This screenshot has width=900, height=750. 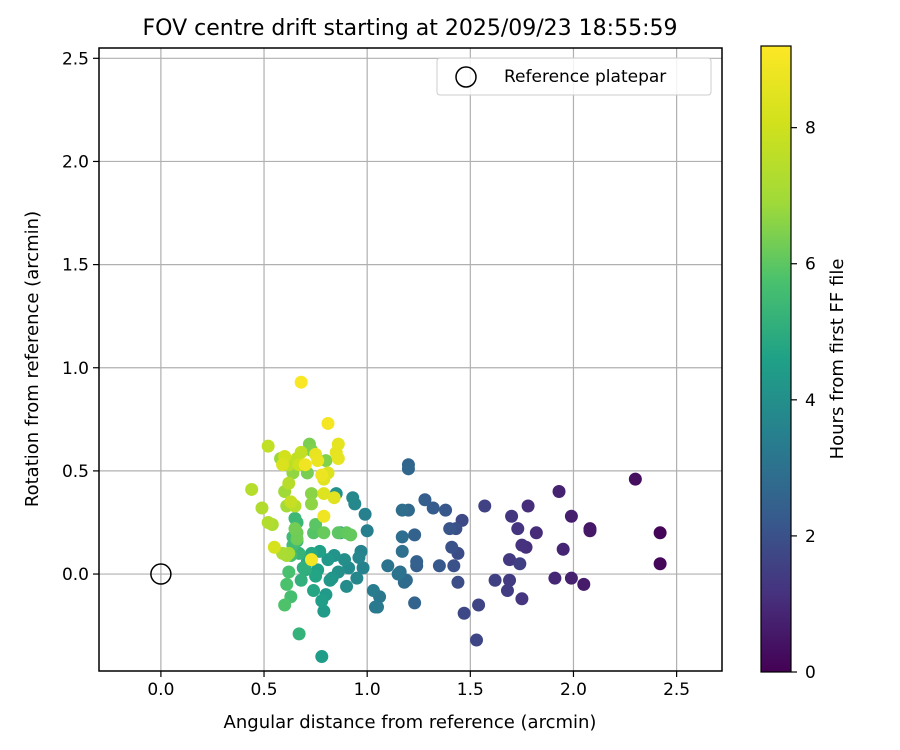 What do you see at coordinates (160, 690) in the screenshot?
I see `x-tick-label: 0.0` at bounding box center [160, 690].